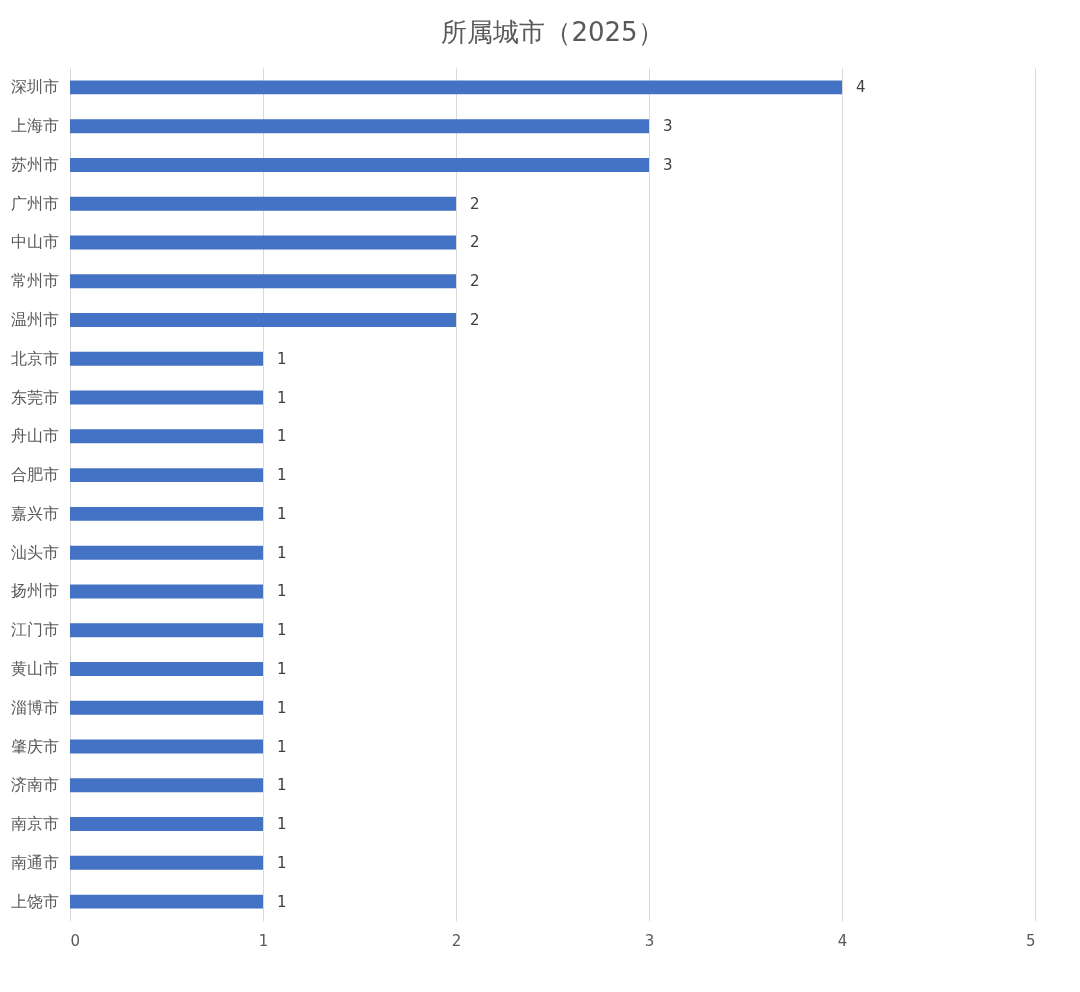  I want to click on y-tick-label: 肇庆市, so click(34, 746).